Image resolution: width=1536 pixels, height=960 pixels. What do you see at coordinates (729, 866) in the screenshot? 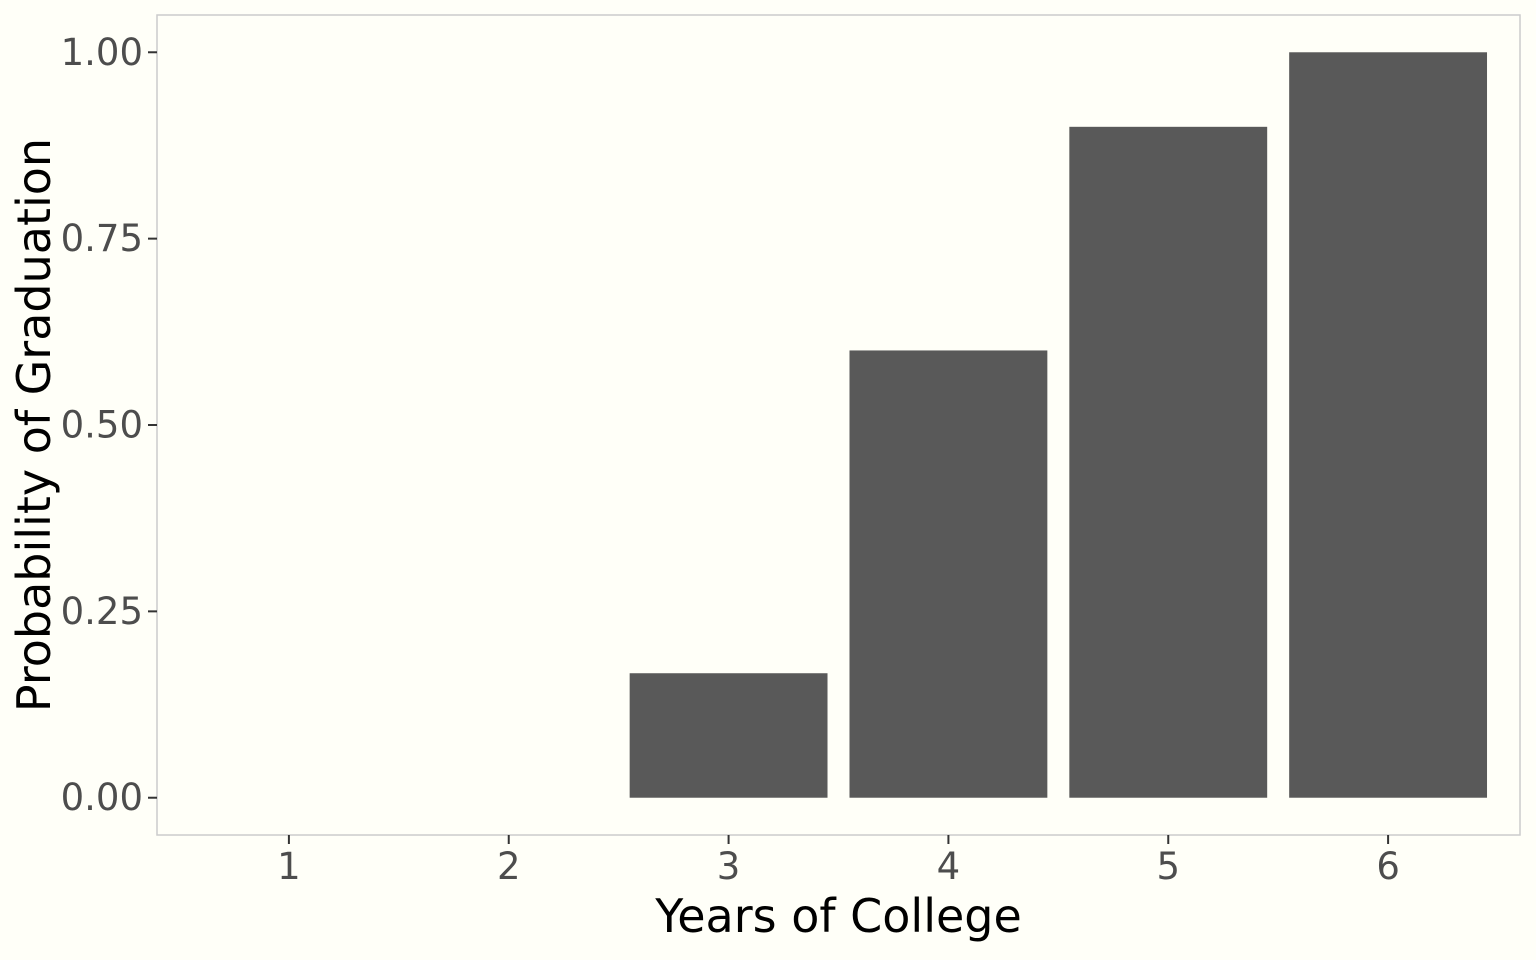
I see `x-tick-label: 3` at bounding box center [729, 866].